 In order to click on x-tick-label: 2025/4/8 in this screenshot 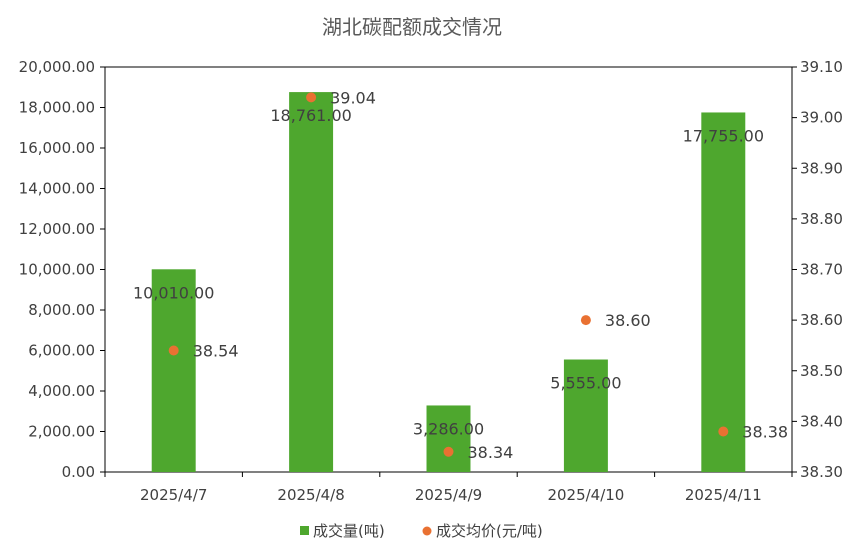, I will do `click(310, 495)`.